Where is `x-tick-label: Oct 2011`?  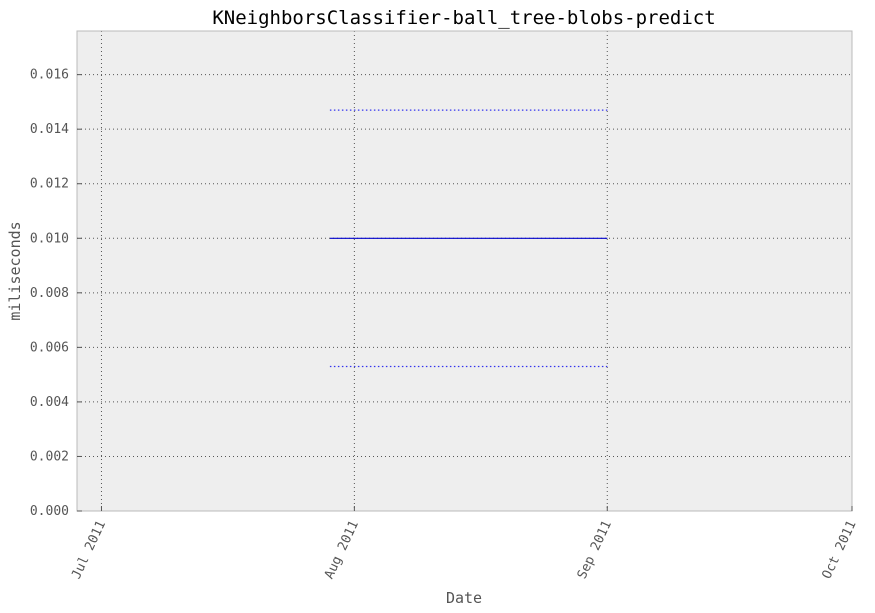 x-tick-label: Oct 2011 is located at coordinates (840, 549).